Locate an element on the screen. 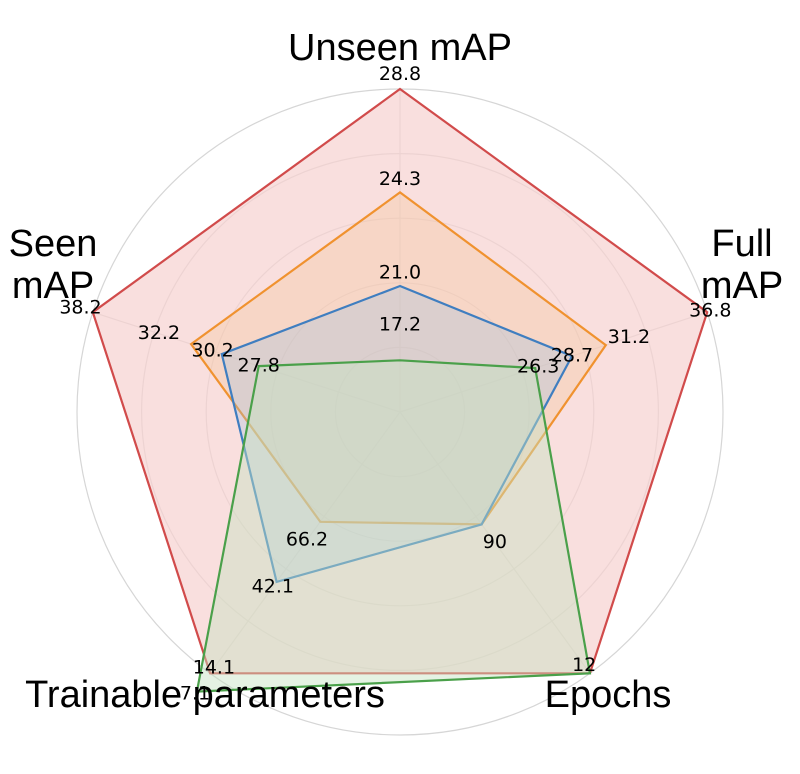 The height and width of the screenshot is (774, 800). axis-label-seen-map: Seen mAP is located at coordinates (53, 265).